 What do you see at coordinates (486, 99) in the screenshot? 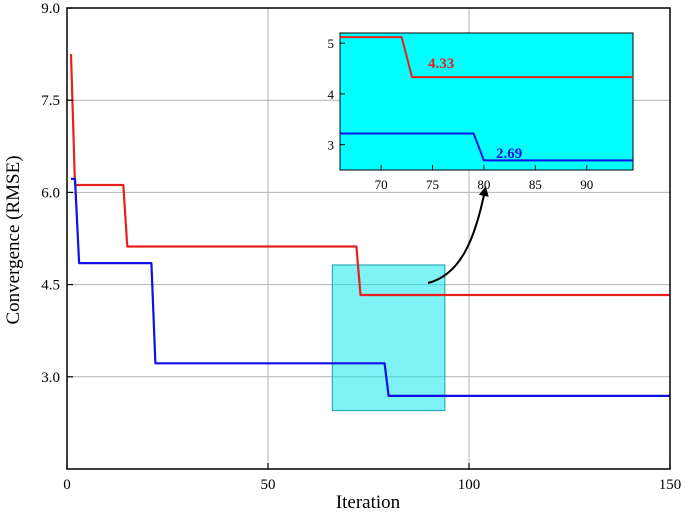
I see `inset-series-group` at bounding box center [486, 99].